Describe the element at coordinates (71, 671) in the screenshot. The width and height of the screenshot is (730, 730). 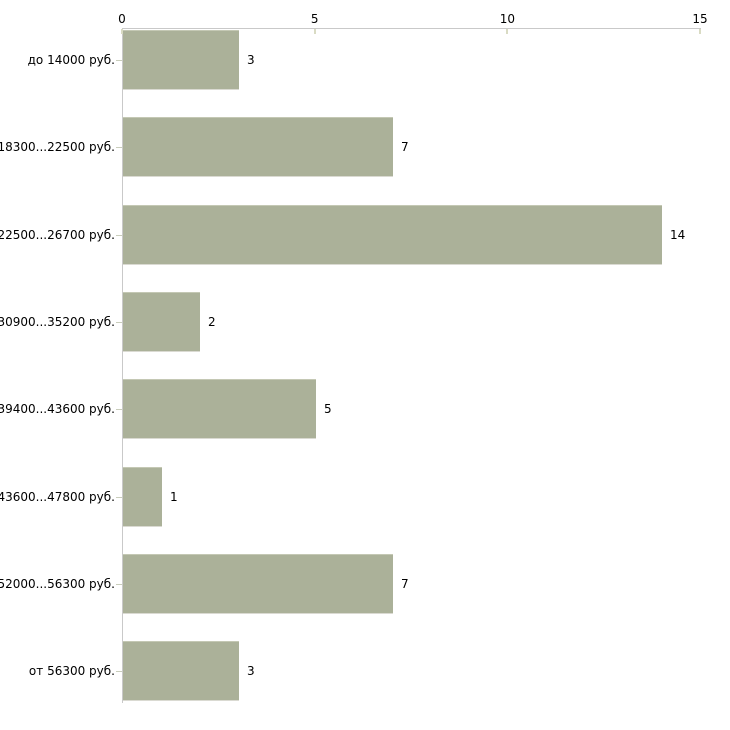
I see `category-label: от 56300 руб.` at that location.